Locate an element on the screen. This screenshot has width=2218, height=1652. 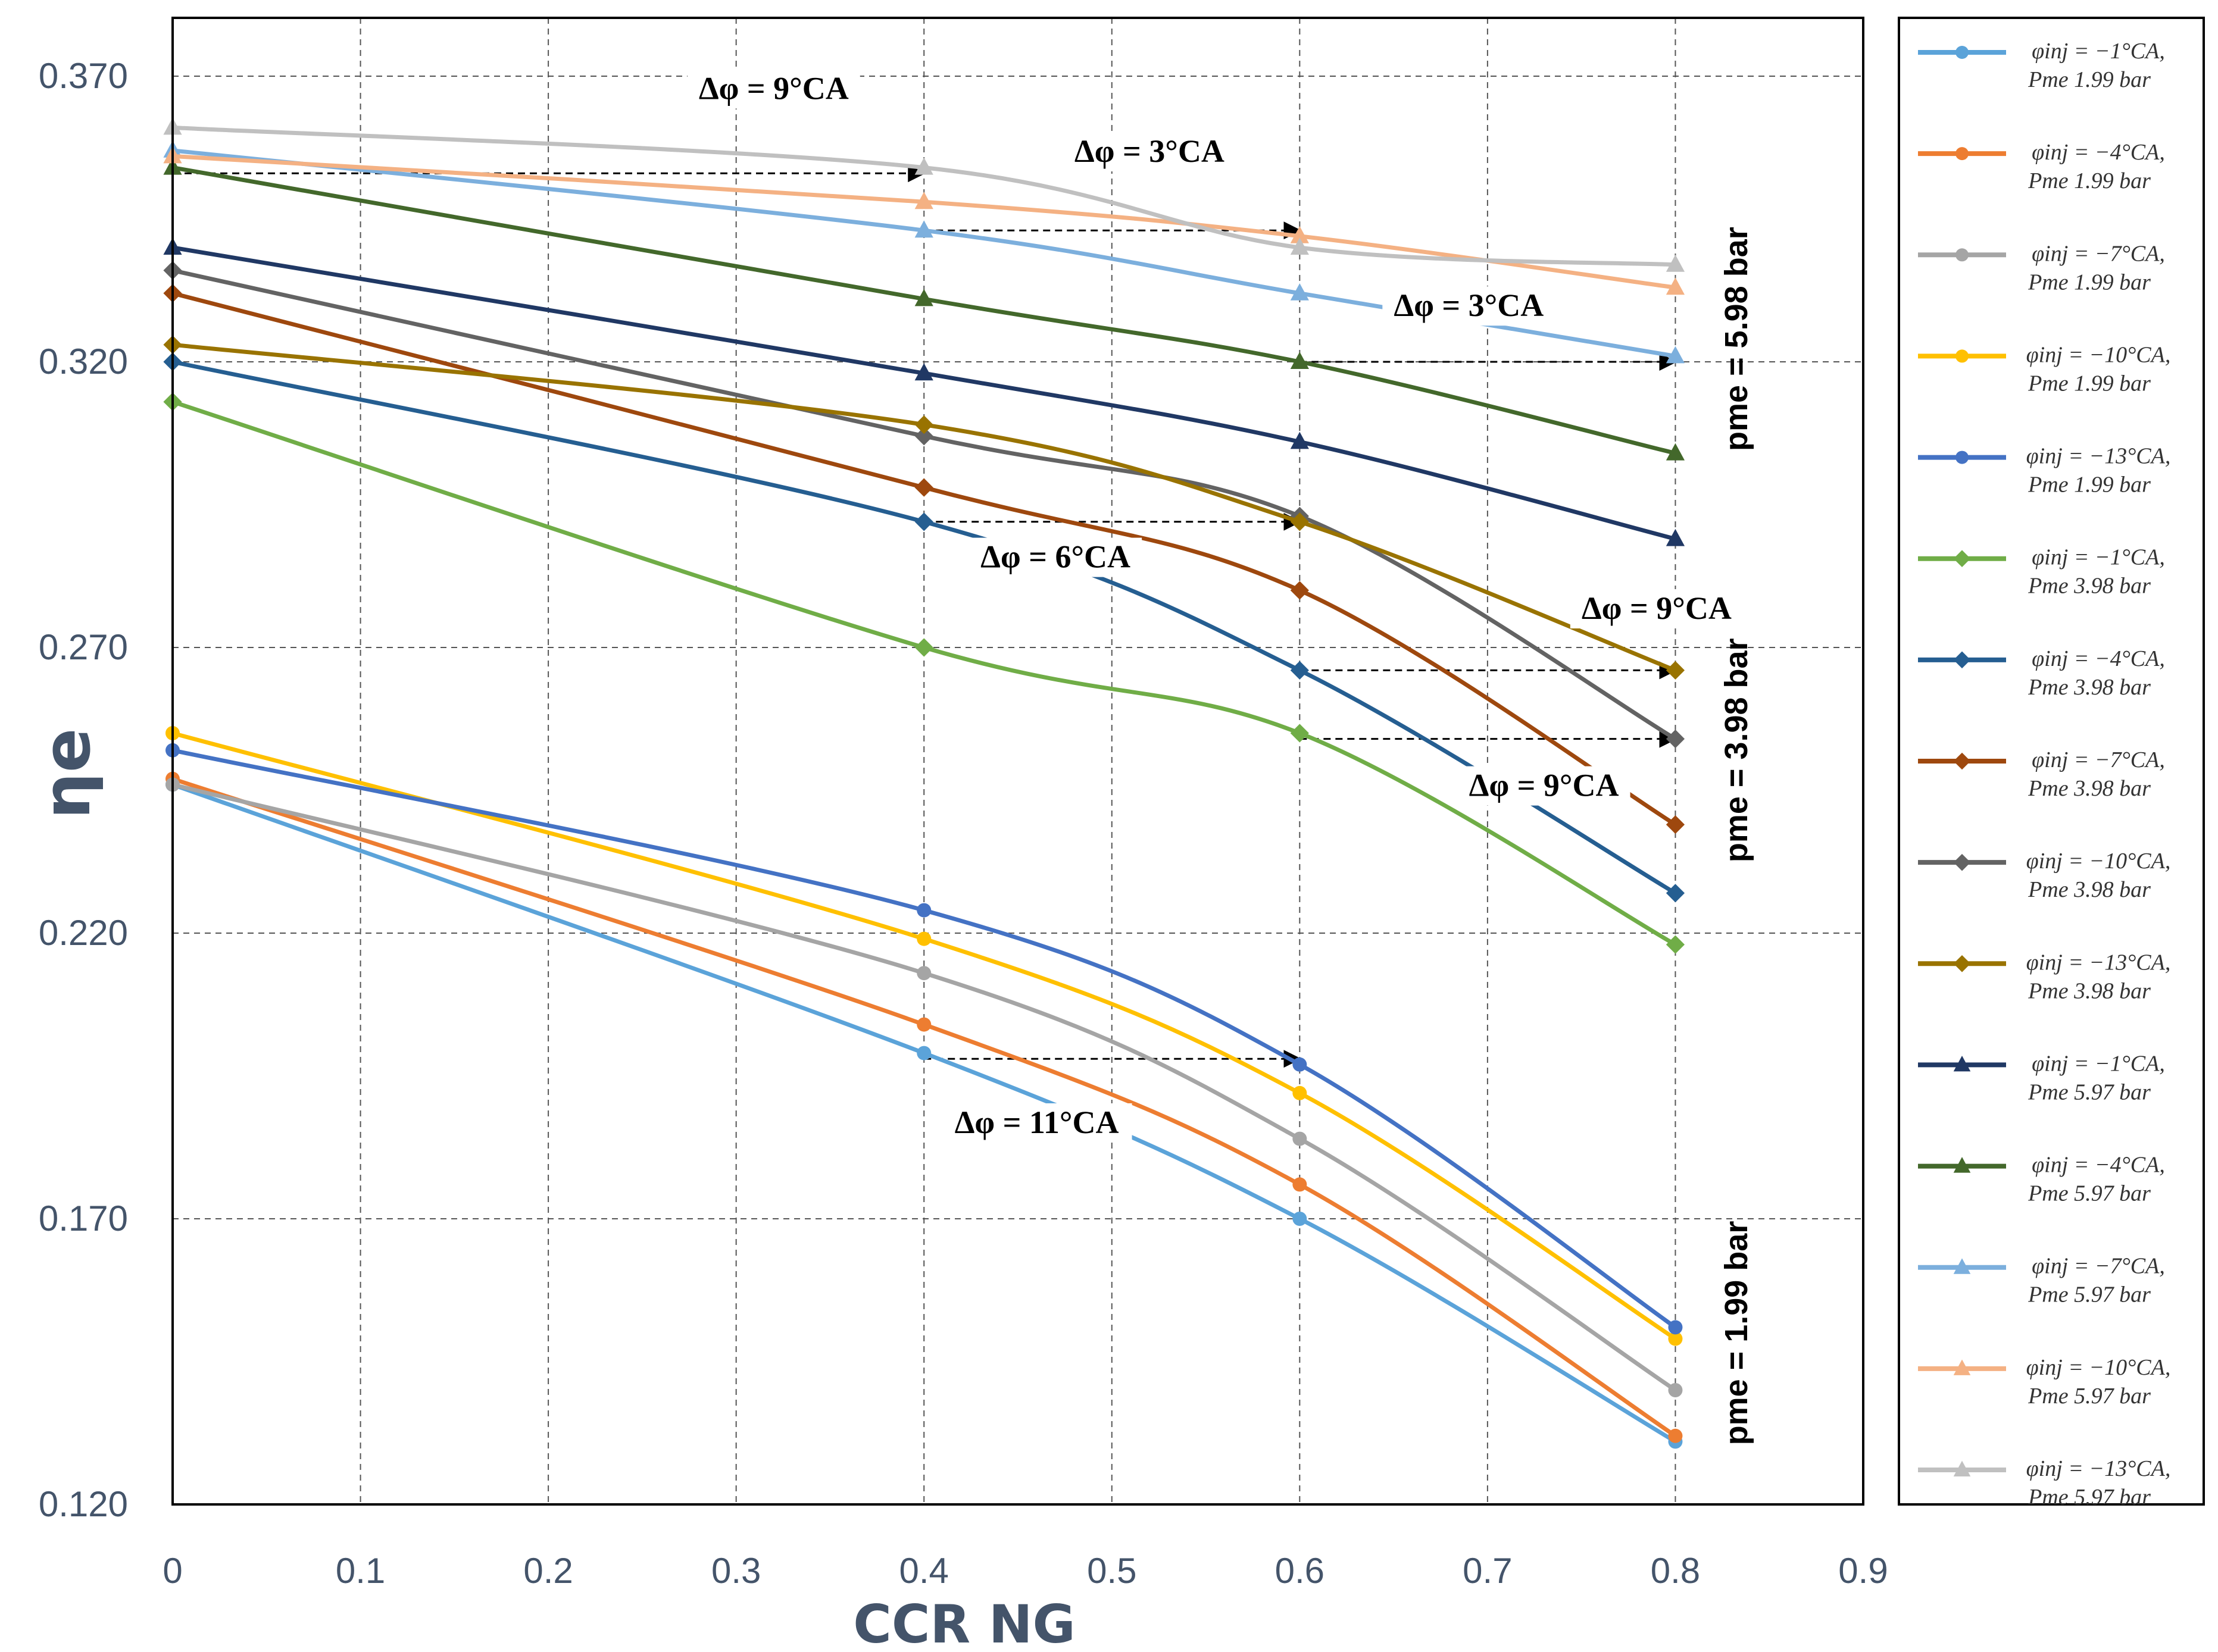
x-tick-label: 0.7 is located at coordinates (1487, 1571).